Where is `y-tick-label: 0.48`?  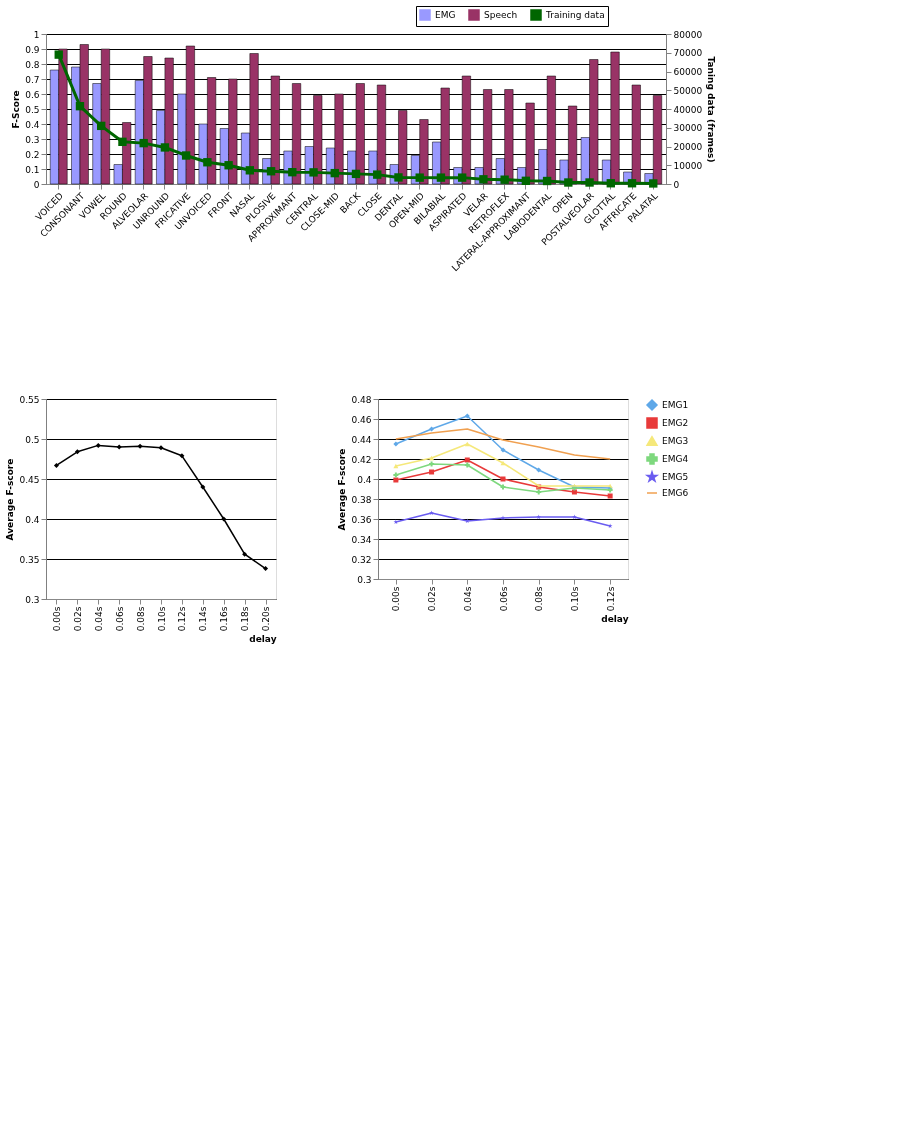 y-tick-label: 0.48 is located at coordinates (361, 399).